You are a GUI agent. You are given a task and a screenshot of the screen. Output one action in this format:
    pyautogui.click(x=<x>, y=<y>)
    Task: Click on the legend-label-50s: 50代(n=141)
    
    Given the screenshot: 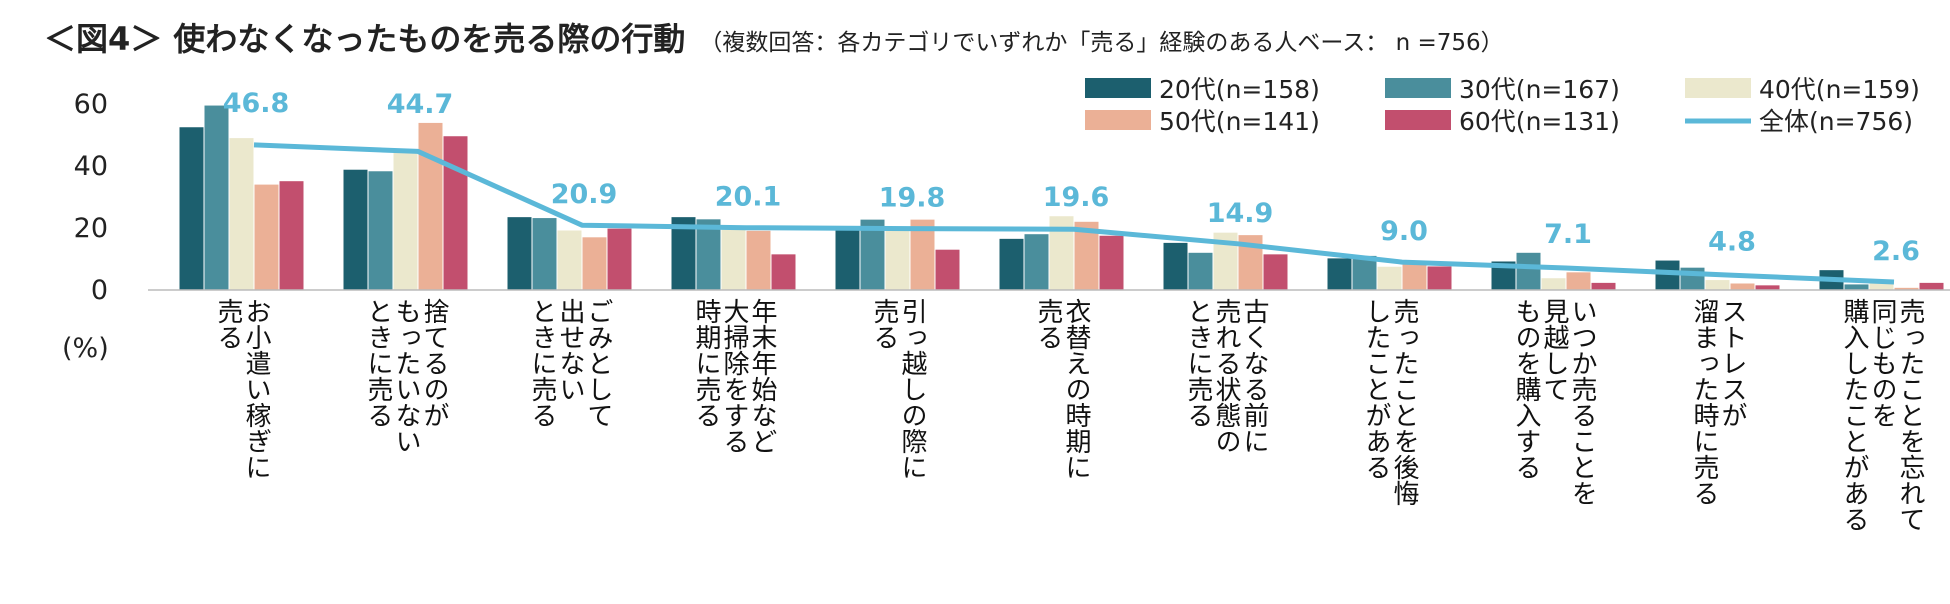 What is the action you would take?
    pyautogui.click(x=1239, y=121)
    